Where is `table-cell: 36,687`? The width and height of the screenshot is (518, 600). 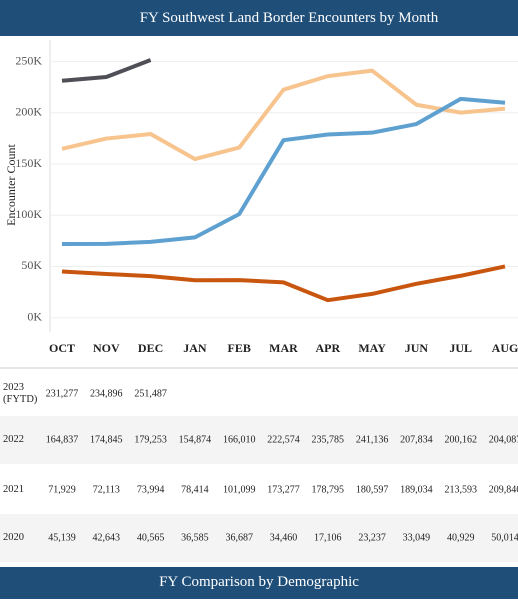
table-cell: 36,687 is located at coordinates (239, 538).